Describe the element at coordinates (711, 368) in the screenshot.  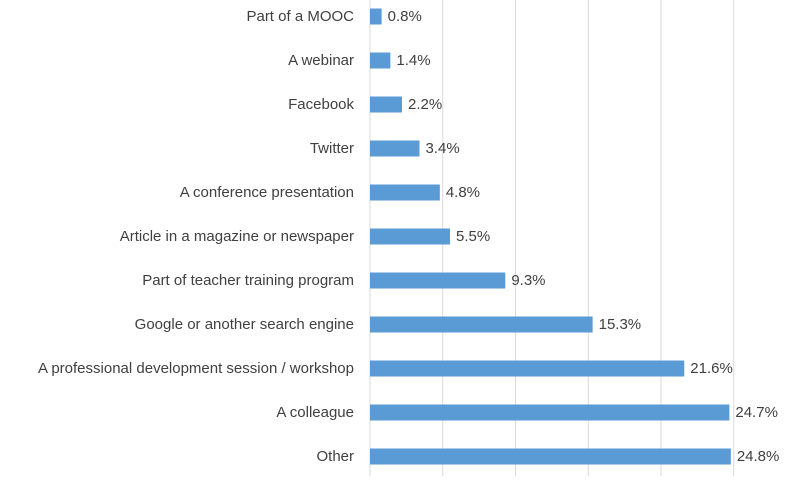
I see `data-label: 21.6%` at that location.